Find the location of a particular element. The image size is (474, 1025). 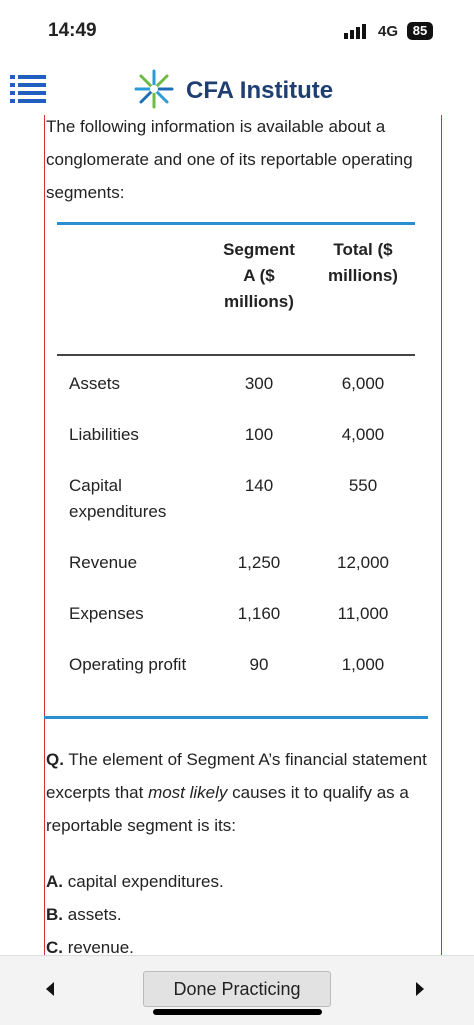

row-label: Revenue is located at coordinates (103, 562).